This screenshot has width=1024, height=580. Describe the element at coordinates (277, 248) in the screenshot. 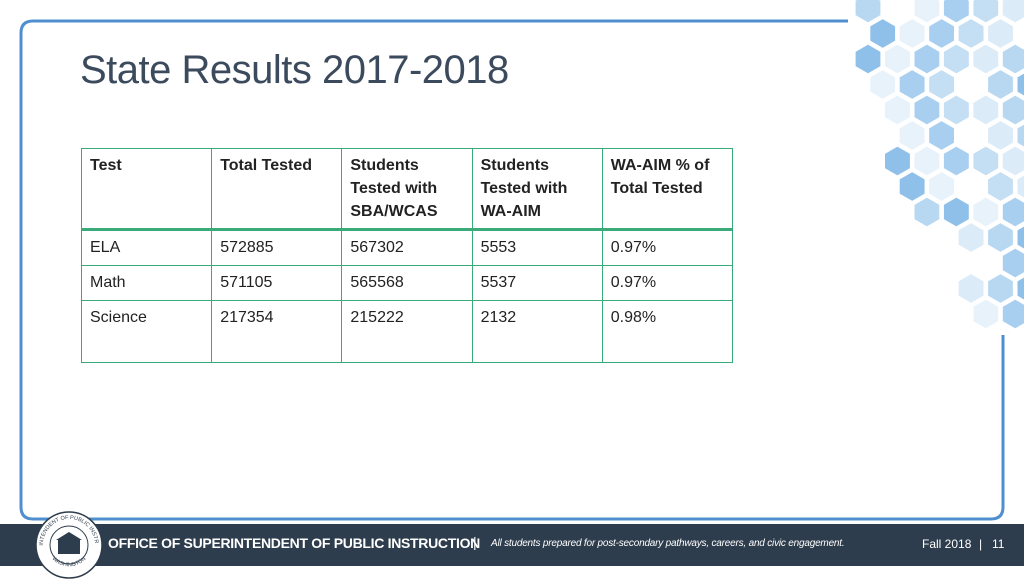

I see `table-cell: 572885` at that location.